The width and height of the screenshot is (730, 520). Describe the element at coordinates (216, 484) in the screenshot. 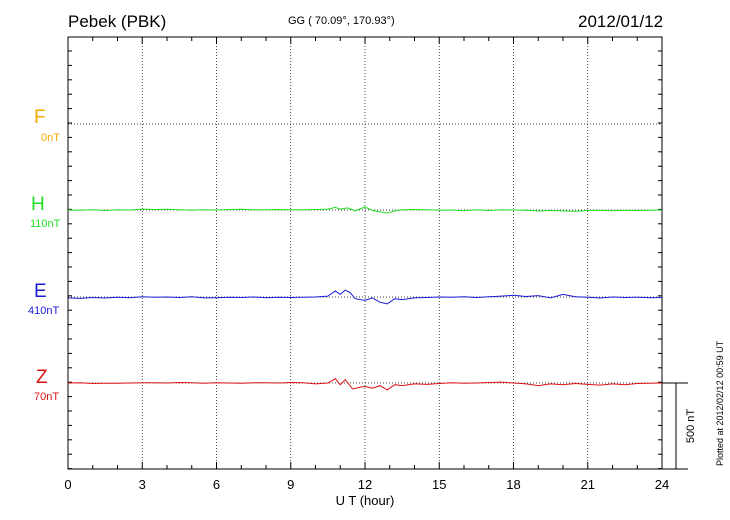

I see `x-tick-label: 6` at that location.